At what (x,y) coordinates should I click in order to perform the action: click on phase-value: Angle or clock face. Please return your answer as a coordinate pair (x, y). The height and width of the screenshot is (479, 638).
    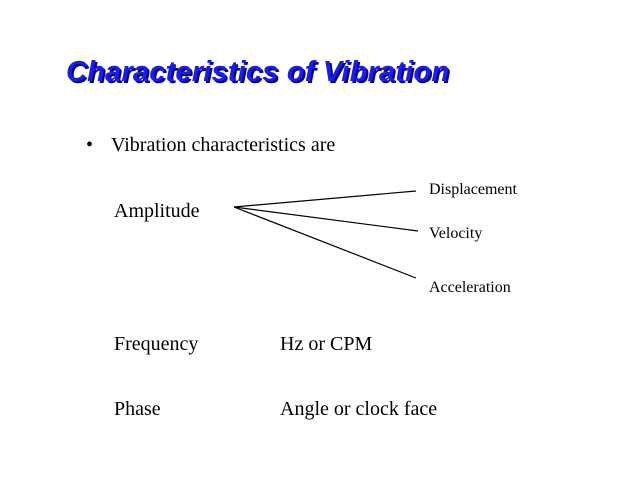
    Looking at the image, I should click on (359, 409).